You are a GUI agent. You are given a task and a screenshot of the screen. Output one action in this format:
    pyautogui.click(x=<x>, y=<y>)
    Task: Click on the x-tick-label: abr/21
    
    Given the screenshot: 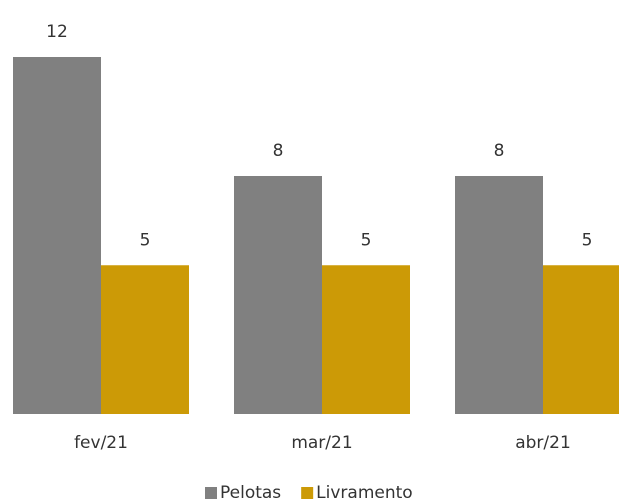 What is the action you would take?
    pyautogui.click(x=543, y=443)
    